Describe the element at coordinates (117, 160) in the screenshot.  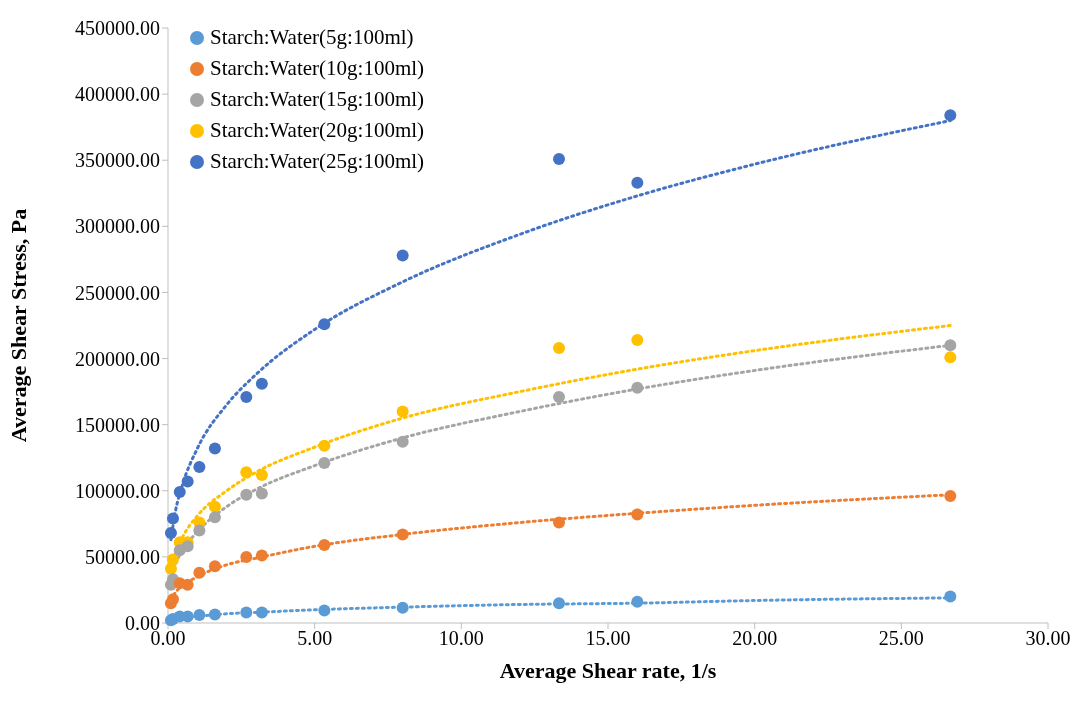
I see `y-tick-label: 350000.00` at that location.